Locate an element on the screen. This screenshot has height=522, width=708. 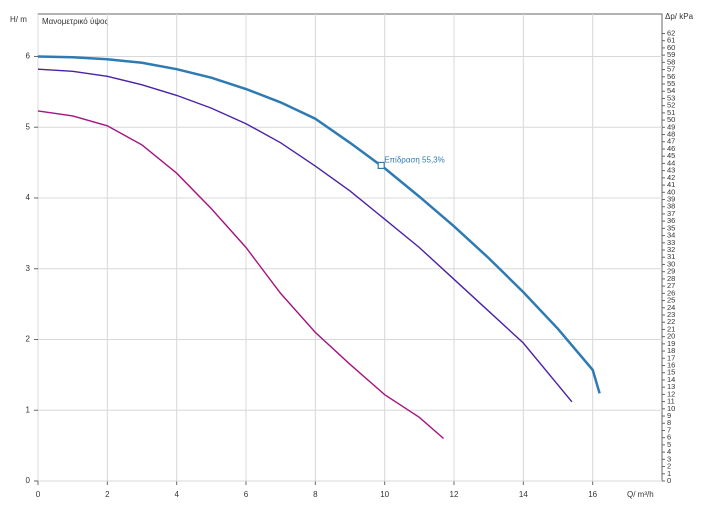
y2-tick-label: 3 is located at coordinates (669, 458).